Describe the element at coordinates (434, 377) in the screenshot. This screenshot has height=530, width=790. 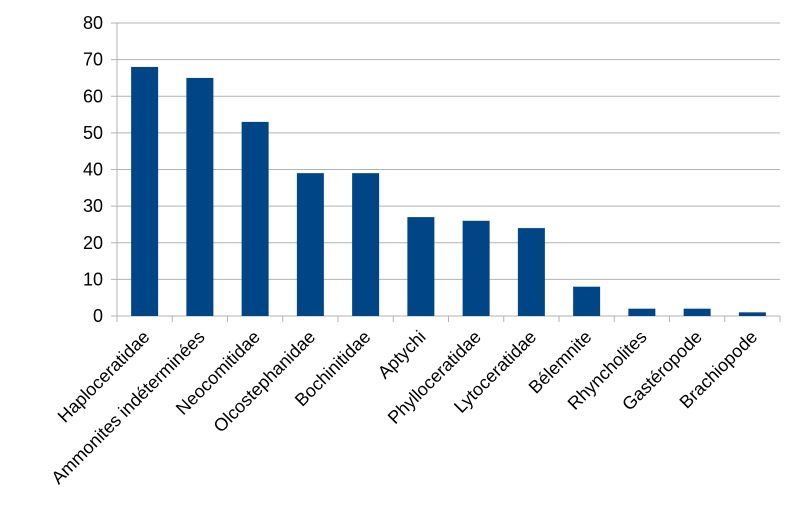
I see `x-tick-label: Phylloceratidae` at that location.